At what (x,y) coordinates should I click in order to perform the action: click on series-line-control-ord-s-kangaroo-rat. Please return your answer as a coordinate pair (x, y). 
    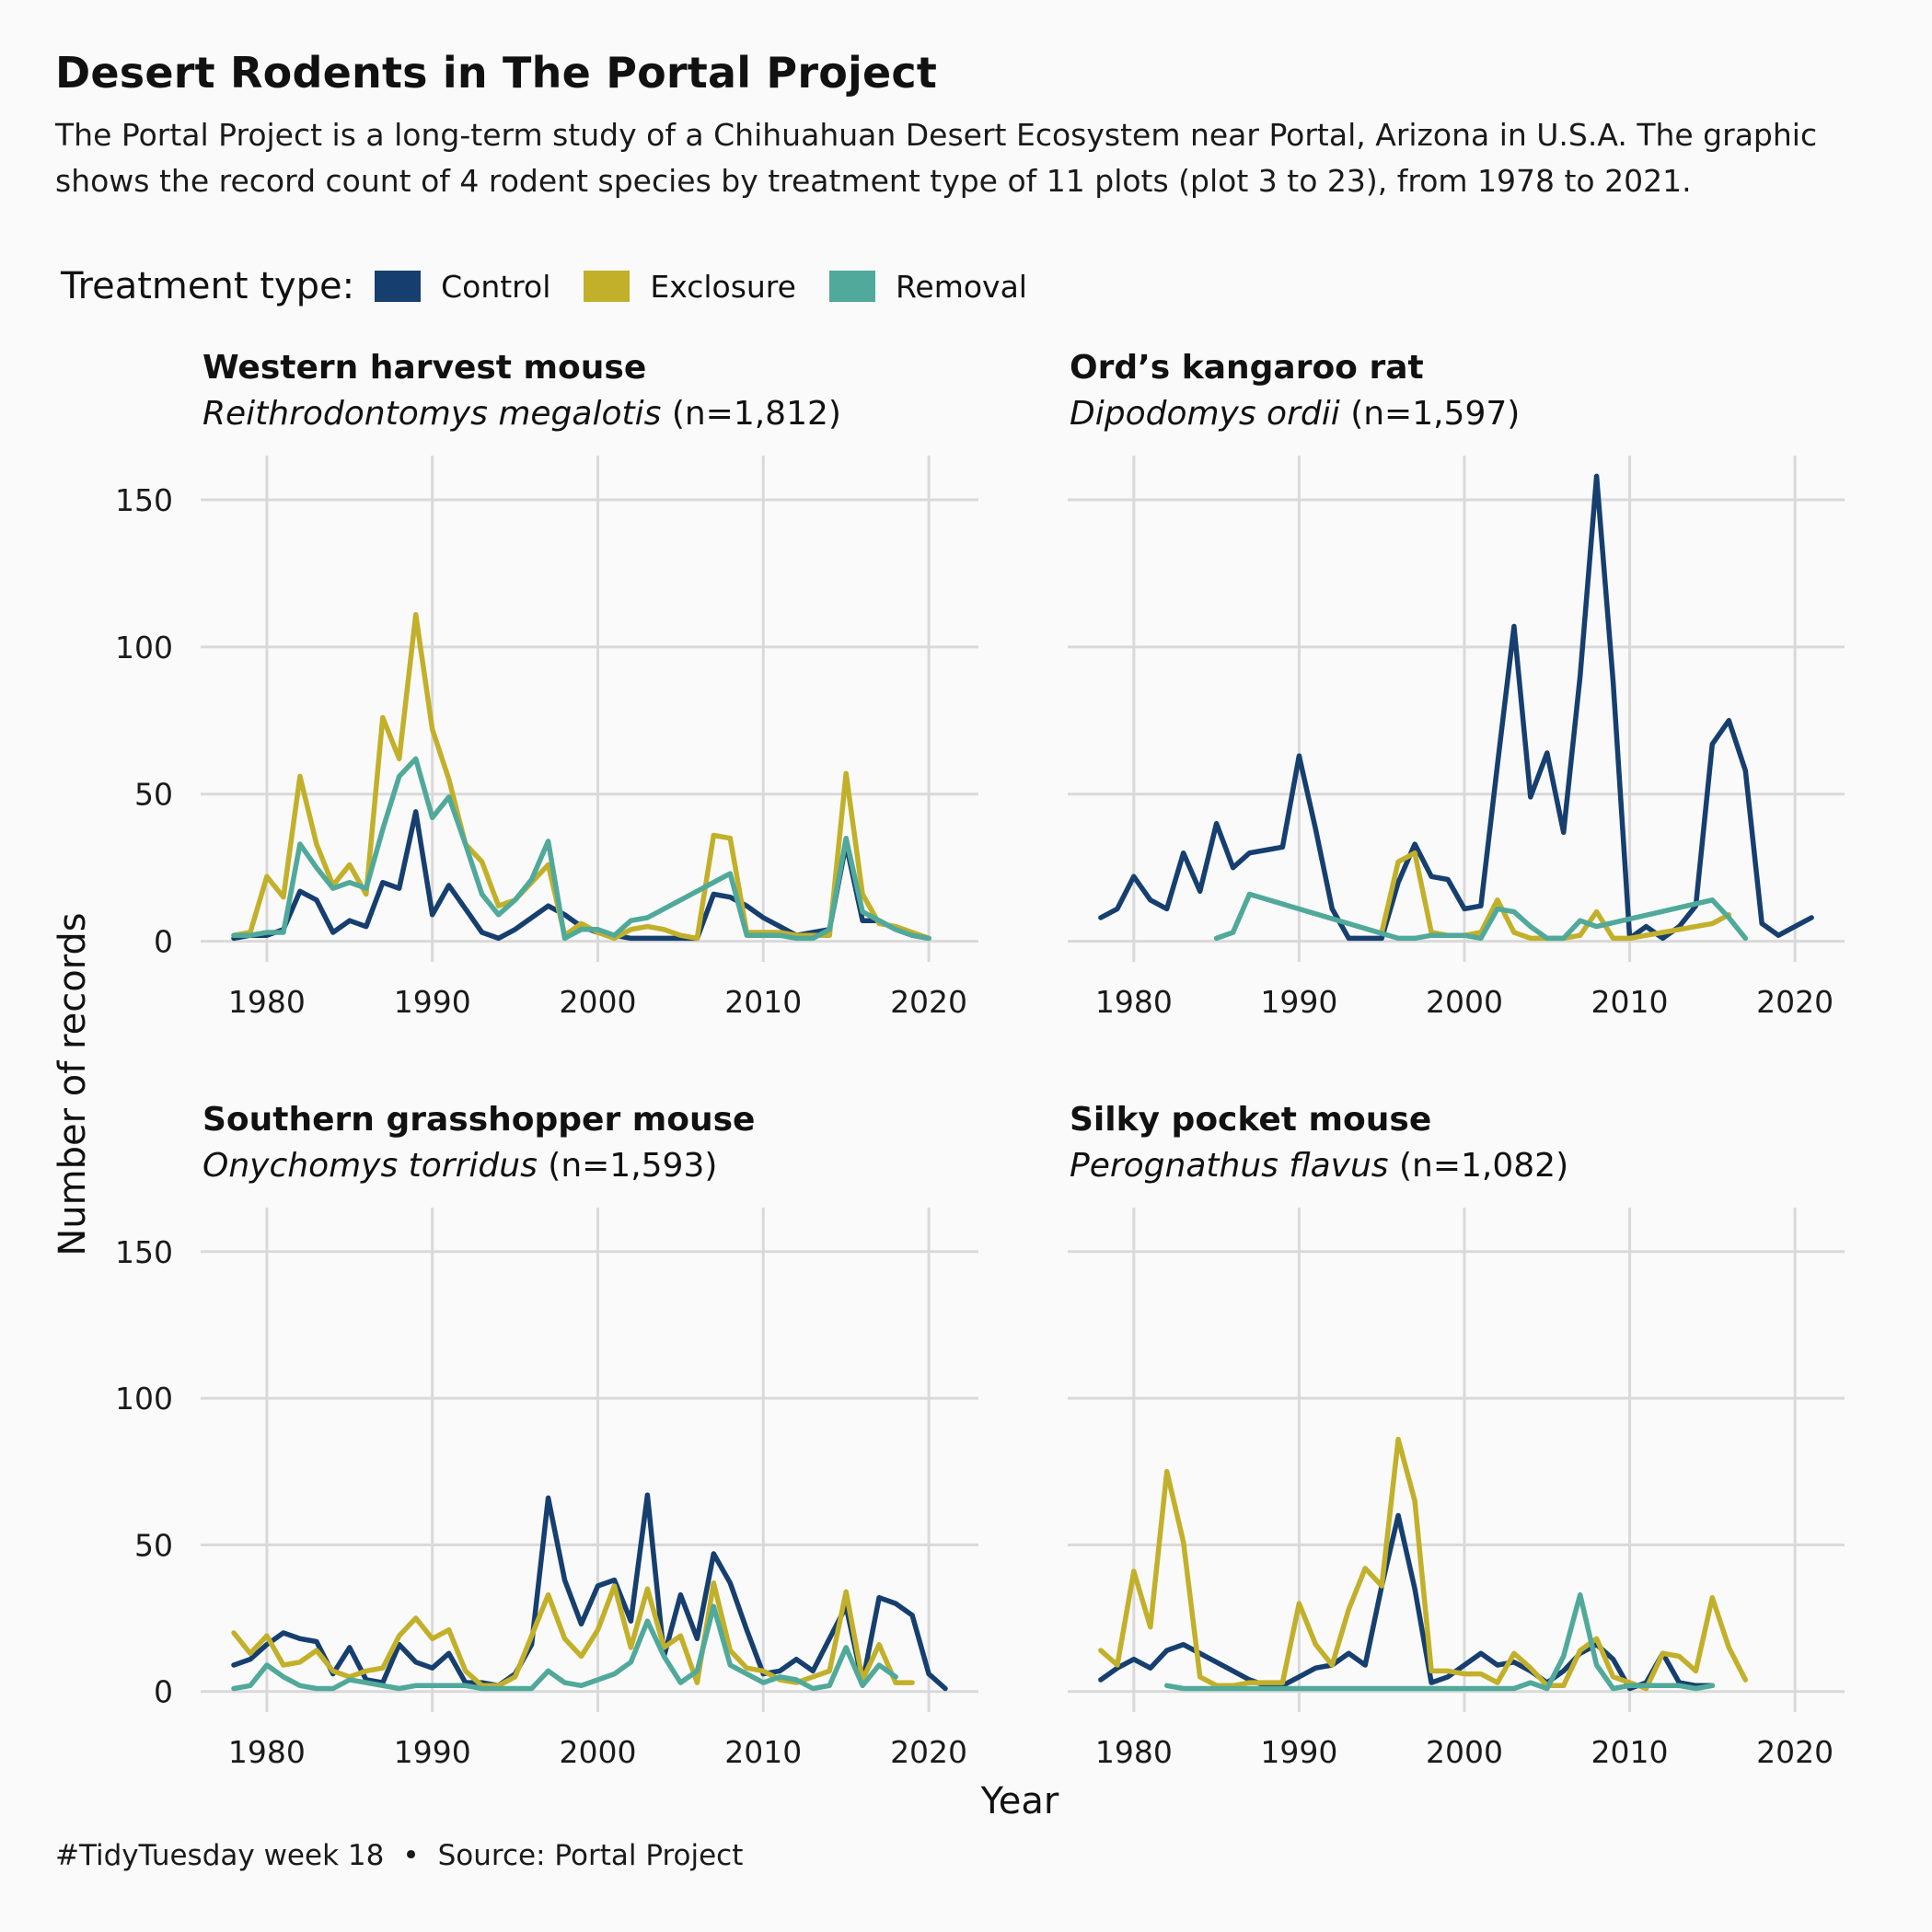
    Looking at the image, I should click on (1456, 708).